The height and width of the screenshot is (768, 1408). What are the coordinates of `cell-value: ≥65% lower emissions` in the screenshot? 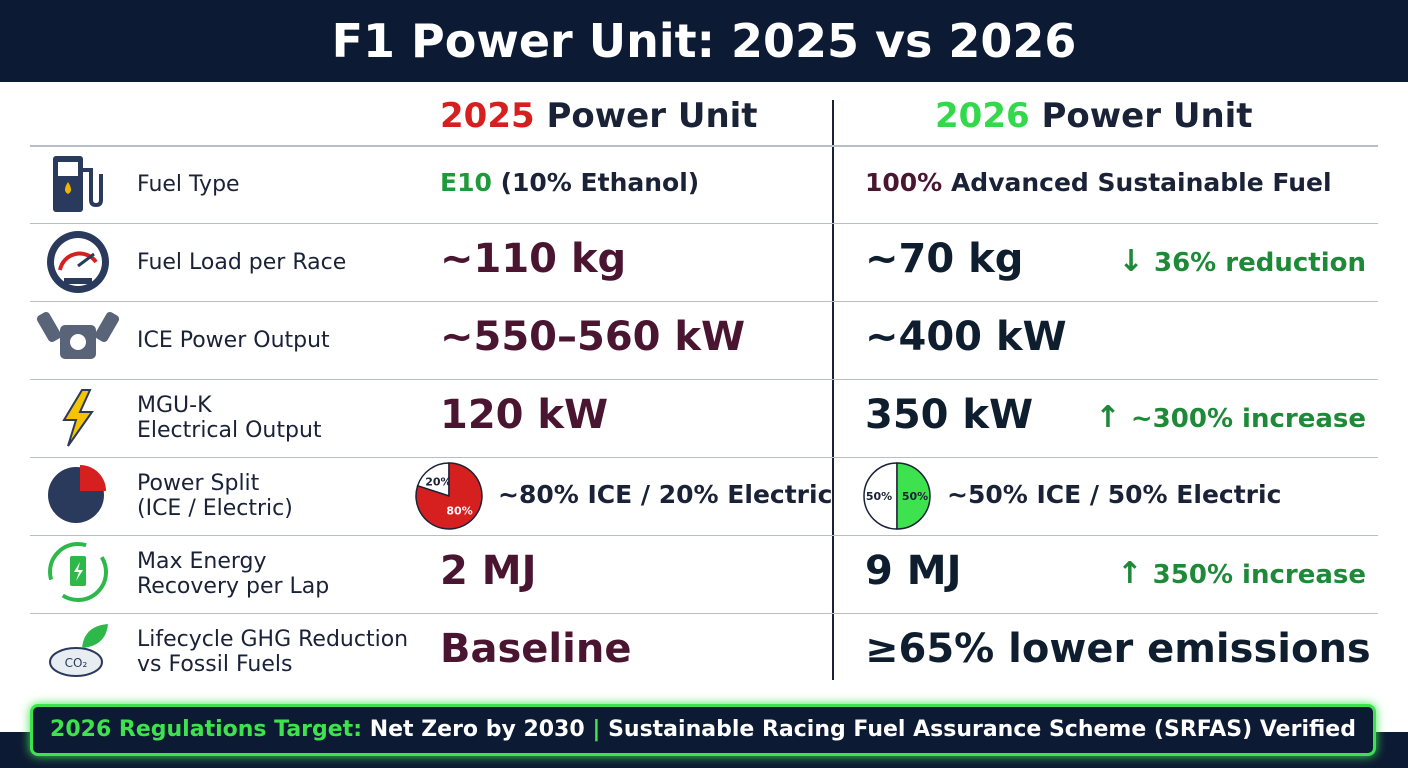 It's located at (1118, 649).